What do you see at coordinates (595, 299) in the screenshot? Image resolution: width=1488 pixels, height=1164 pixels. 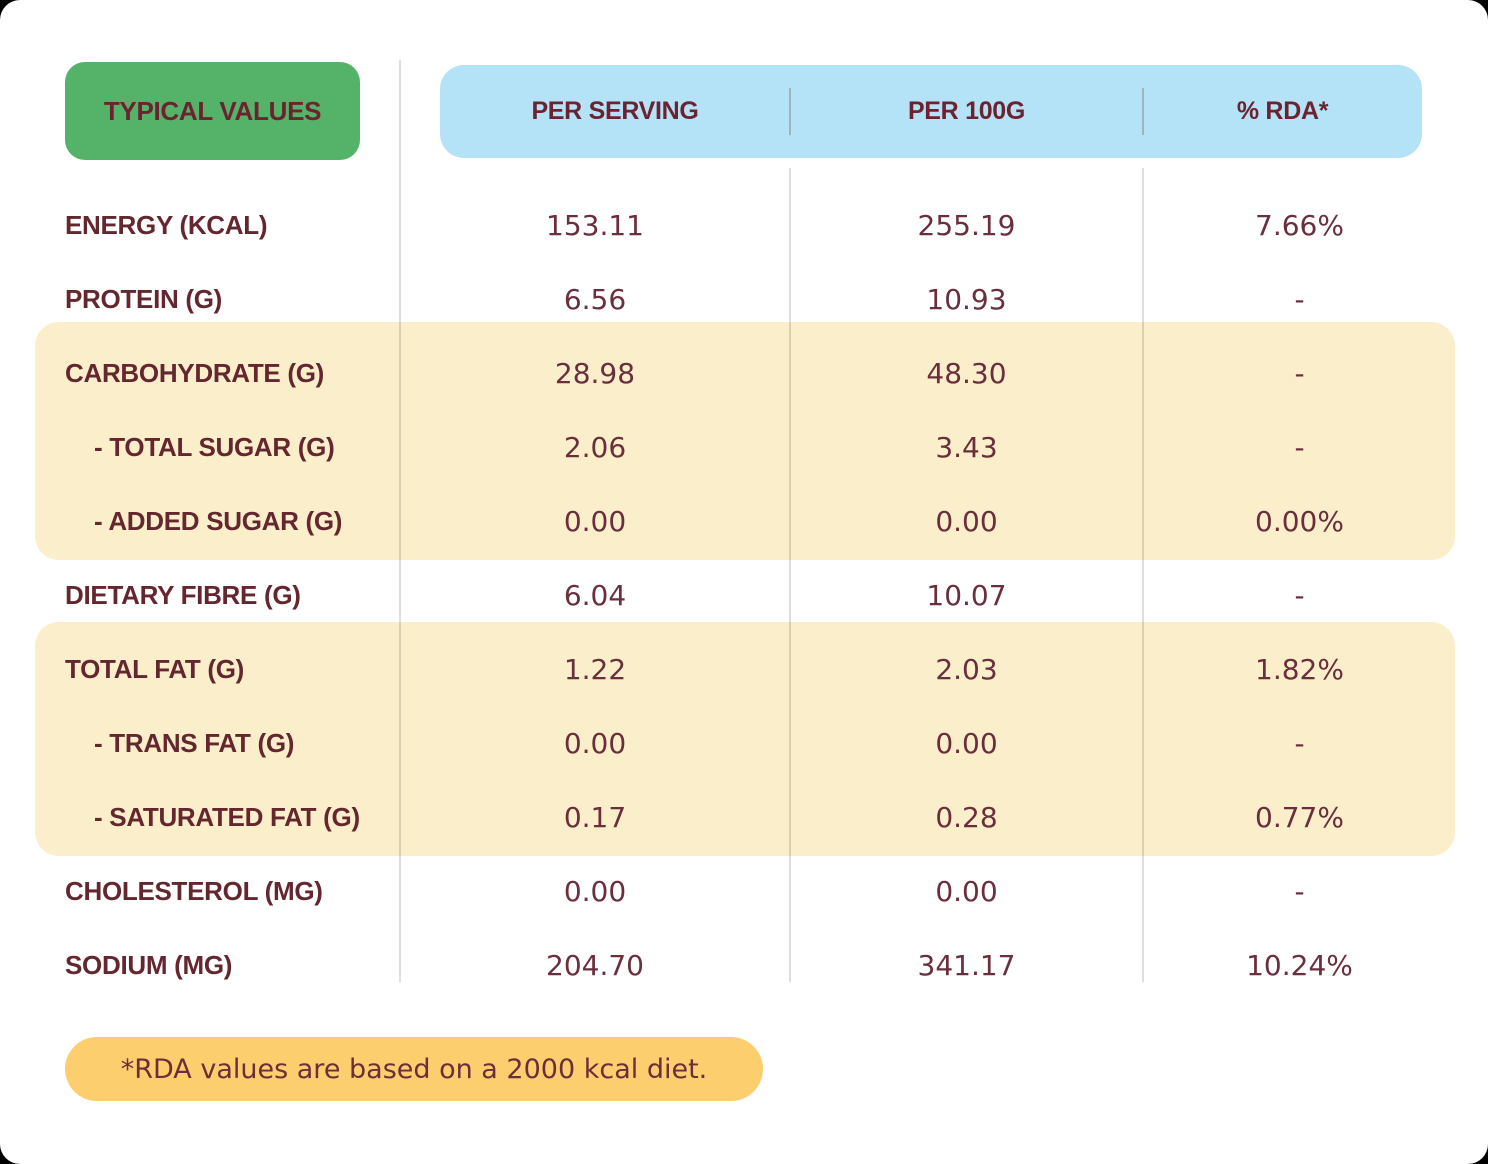 I see `value-per-serving: 6.56` at bounding box center [595, 299].